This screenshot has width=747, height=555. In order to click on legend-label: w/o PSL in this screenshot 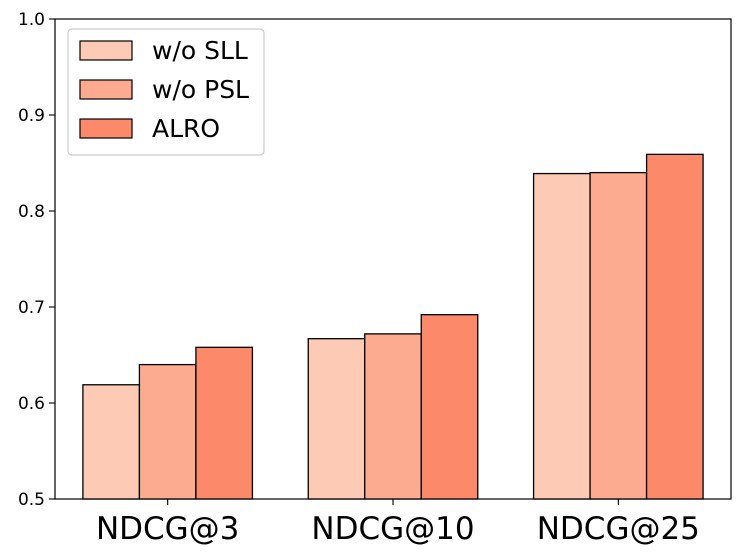, I will do `click(200, 89)`.